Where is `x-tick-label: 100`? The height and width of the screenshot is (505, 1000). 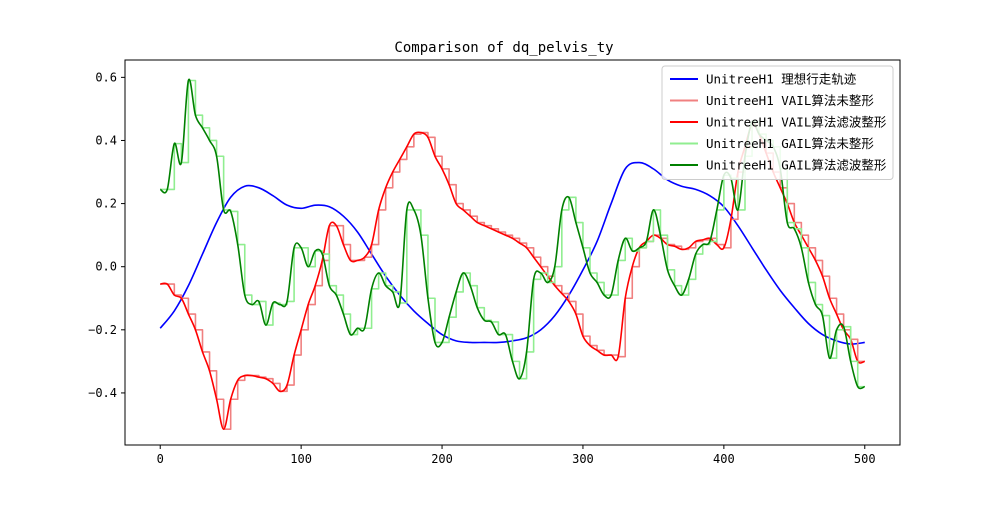
x-tick-label: 100 is located at coordinates (301, 459).